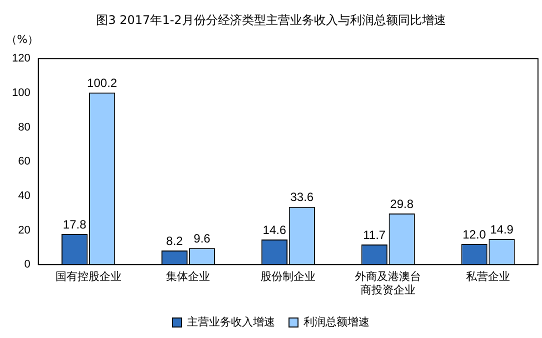  Describe the element at coordinates (27, 264) in the screenshot. I see `y-tick-label: 0` at that location.